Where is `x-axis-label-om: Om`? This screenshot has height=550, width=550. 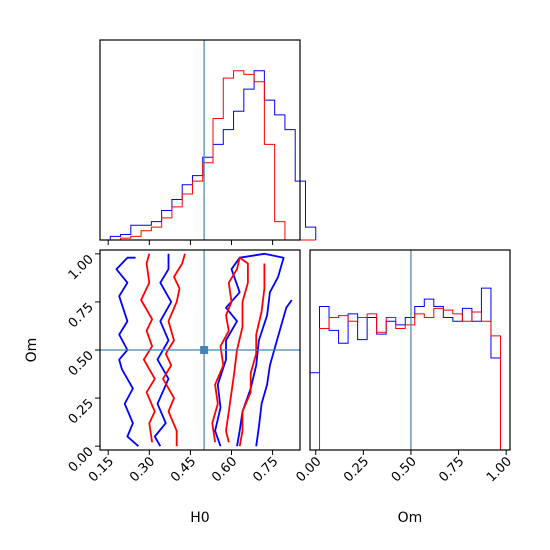
x-axis-label-om: Om is located at coordinates (410, 518).